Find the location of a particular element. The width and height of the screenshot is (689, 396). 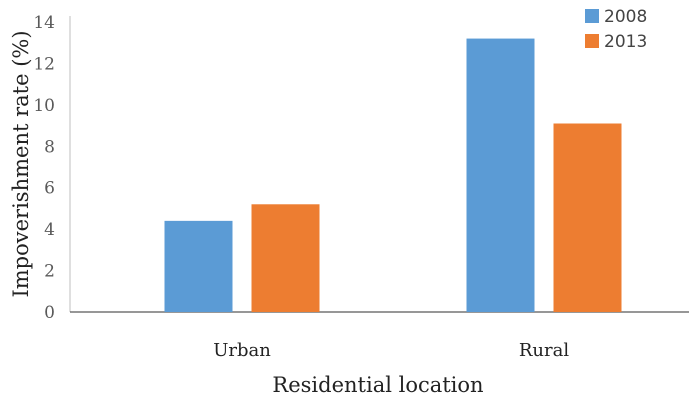

x-category-label: Urban is located at coordinates (242, 350).